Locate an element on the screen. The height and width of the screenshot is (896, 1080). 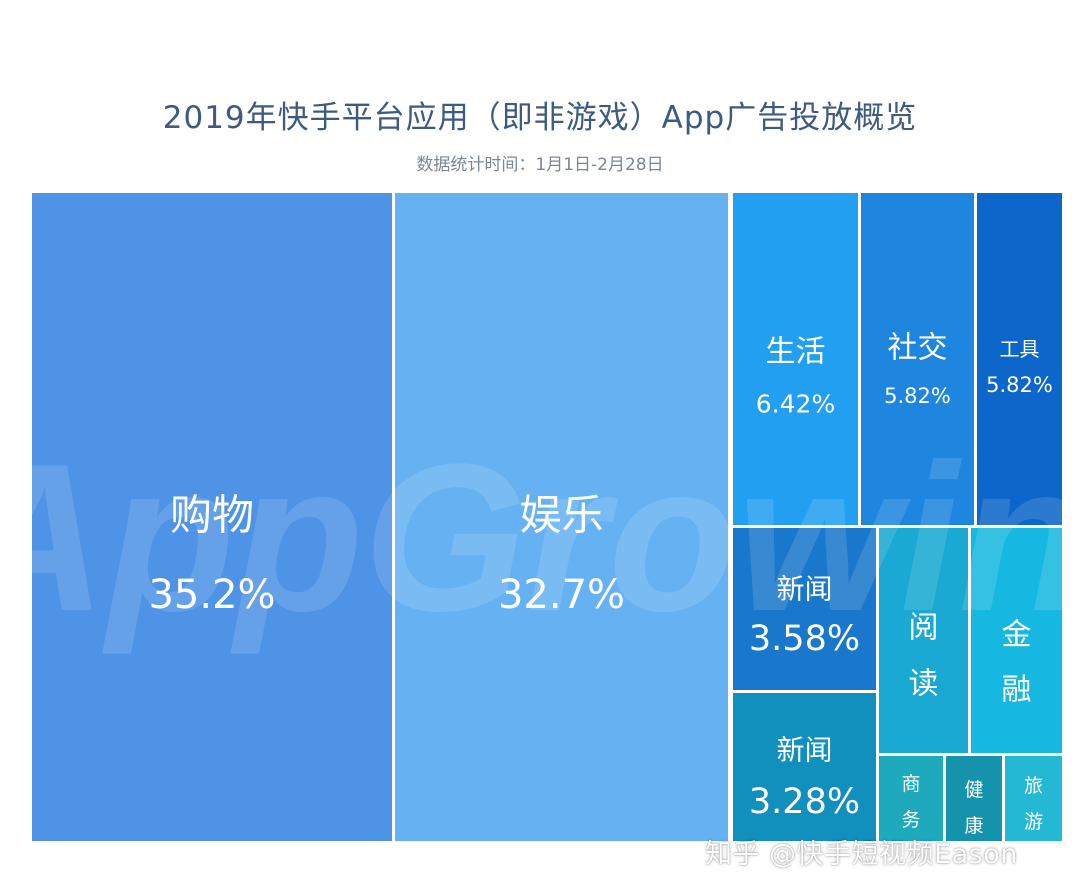
cell-value: 3.58% is located at coordinates (804, 639).